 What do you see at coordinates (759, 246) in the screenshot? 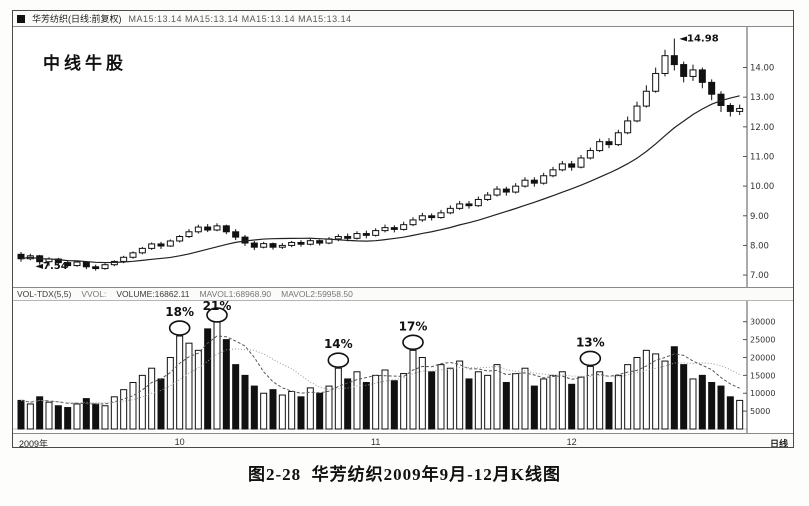
I see `price-tick-label: 8.00` at bounding box center [759, 246].